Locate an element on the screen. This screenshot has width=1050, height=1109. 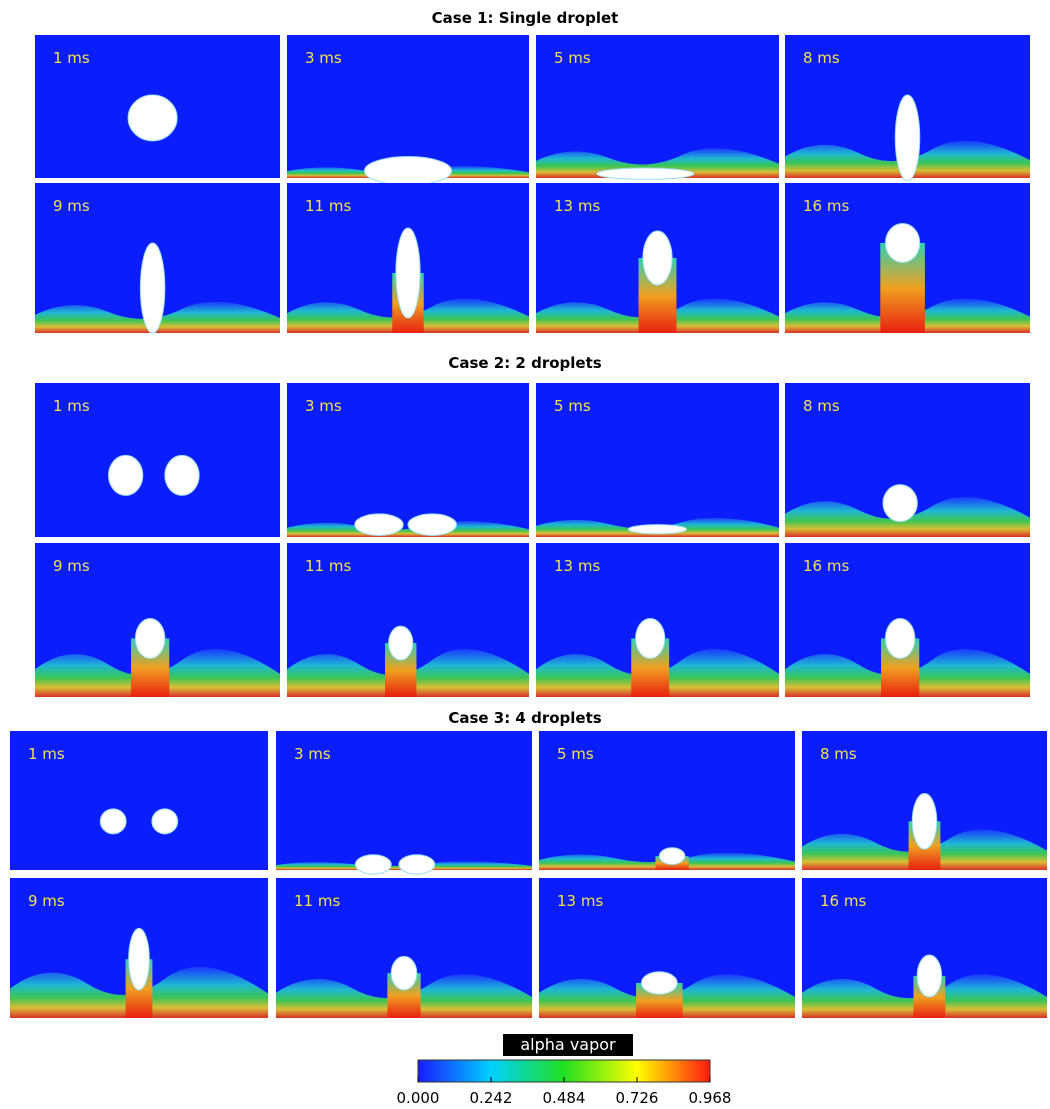
colorbar-tick-label: 0.726 is located at coordinates (637, 1098).